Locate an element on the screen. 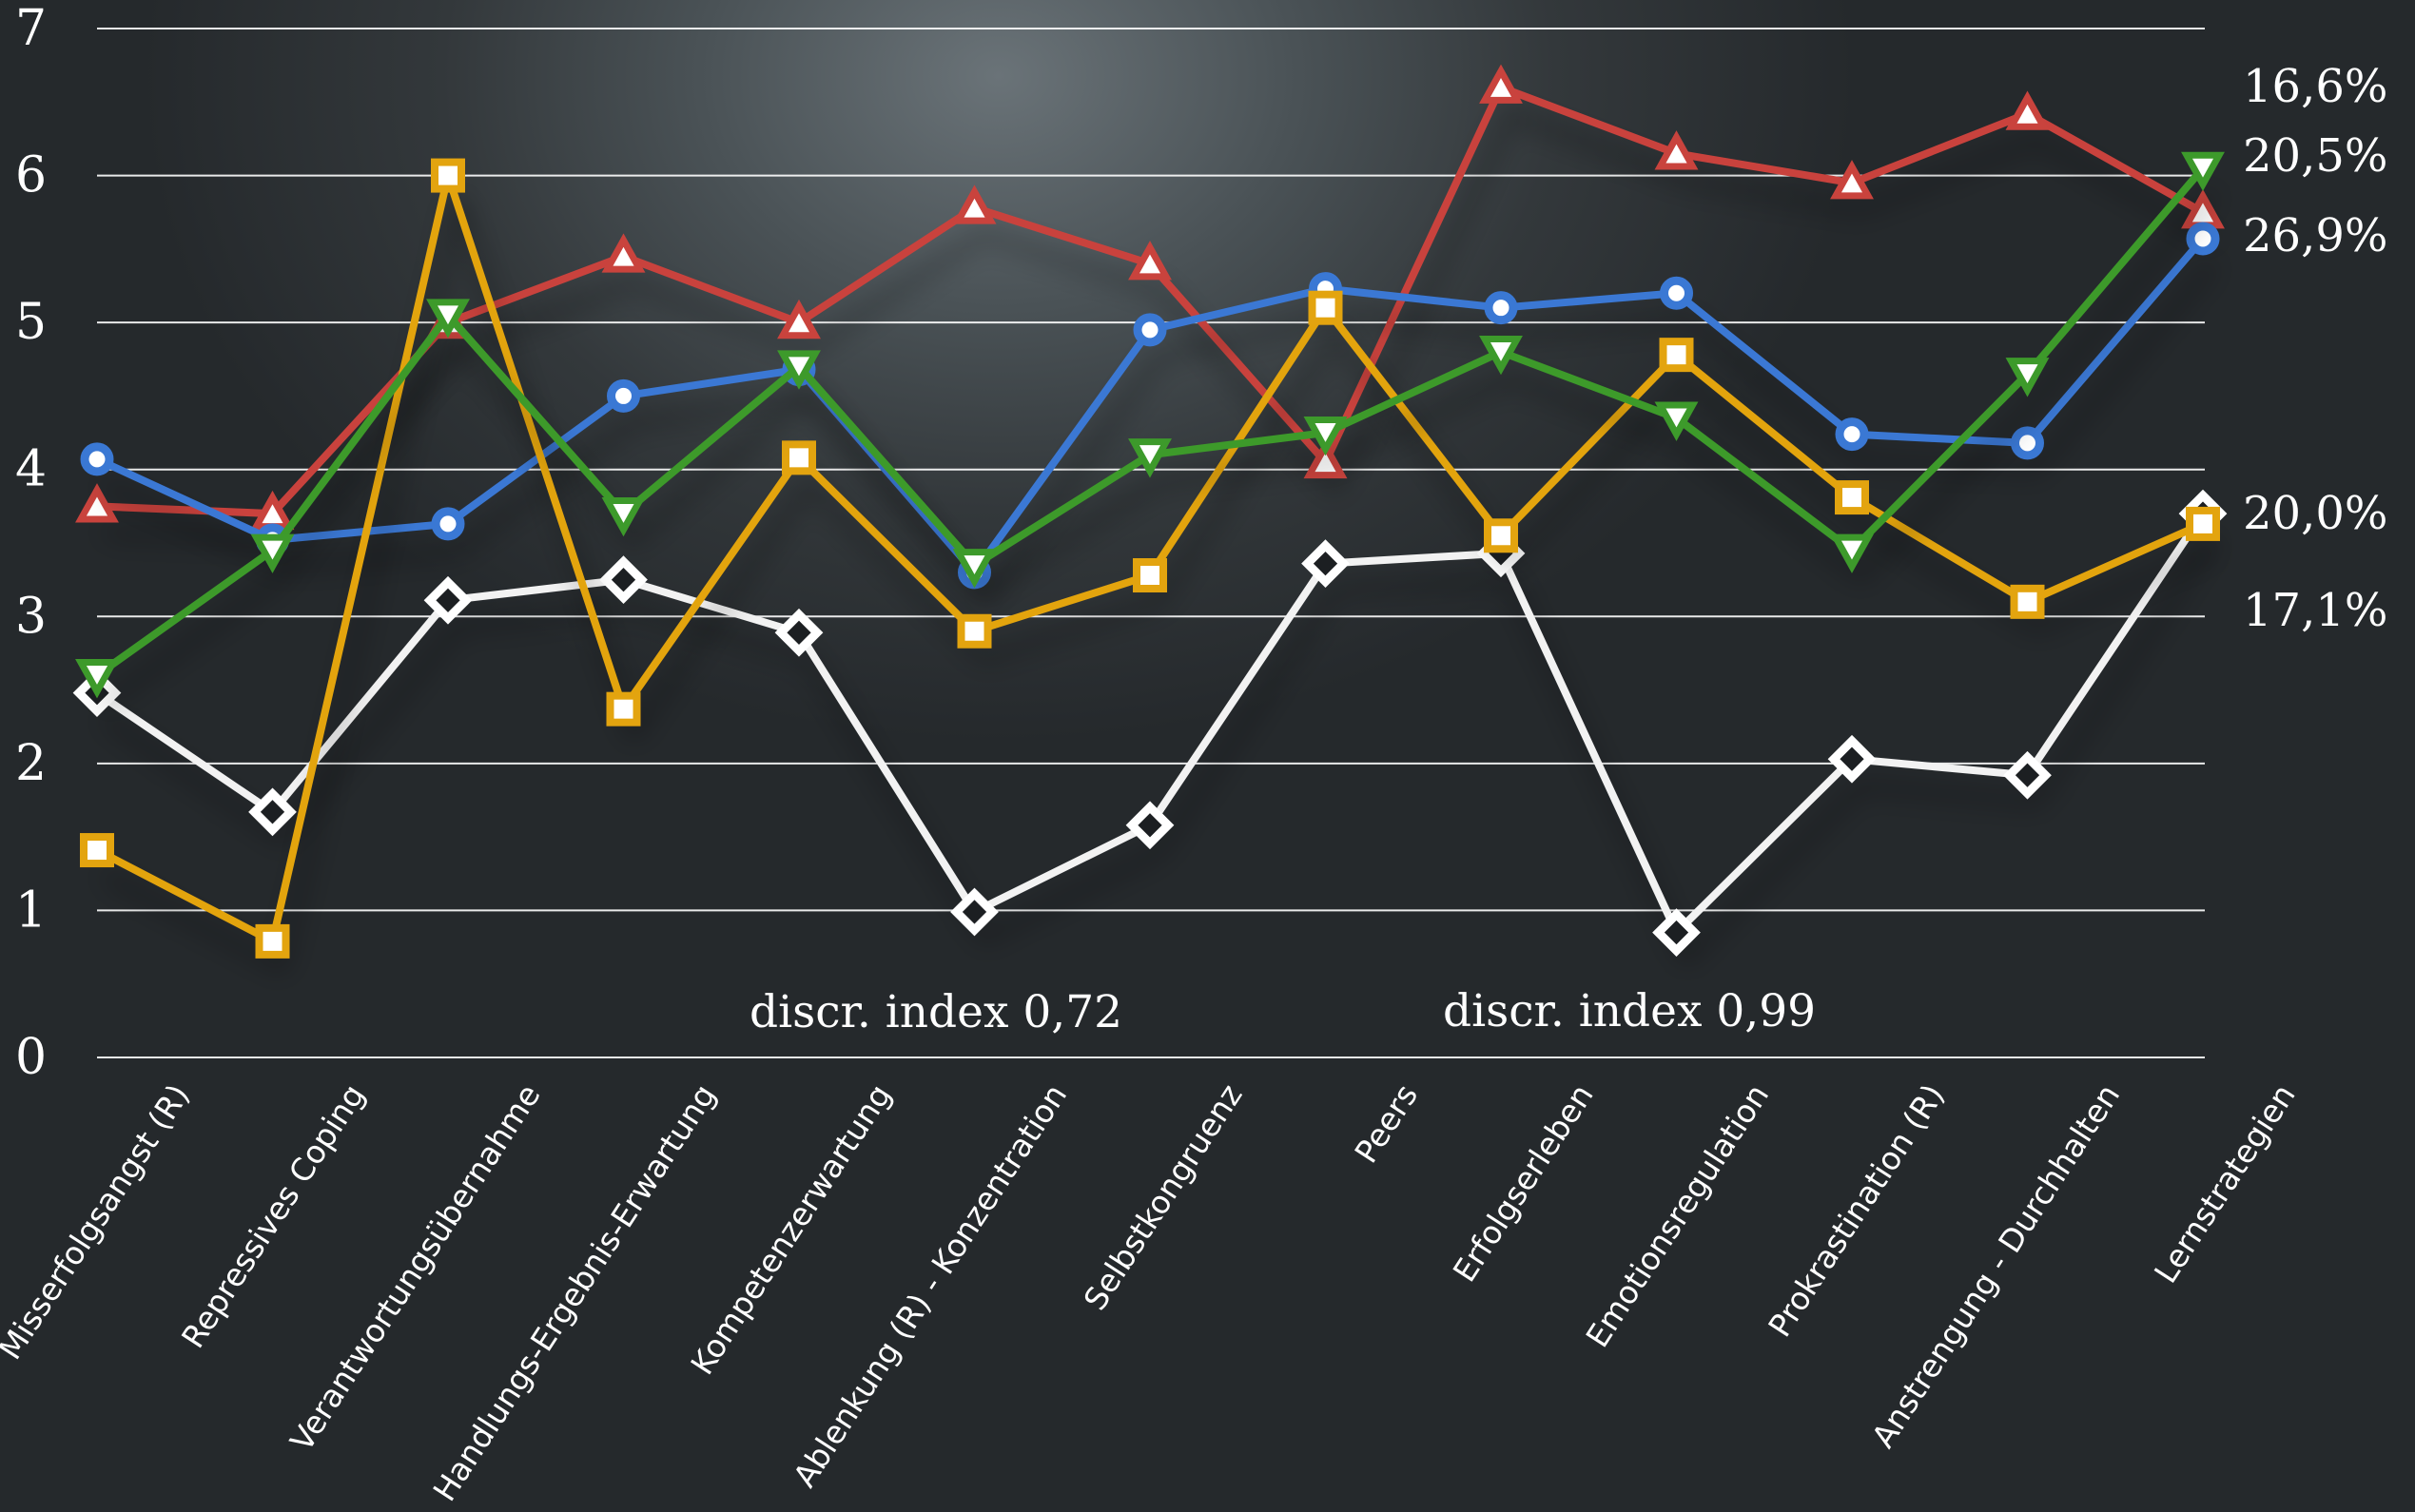 This screenshot has width=2415, height=1512. y-tick-label: 4 is located at coordinates (31, 470).